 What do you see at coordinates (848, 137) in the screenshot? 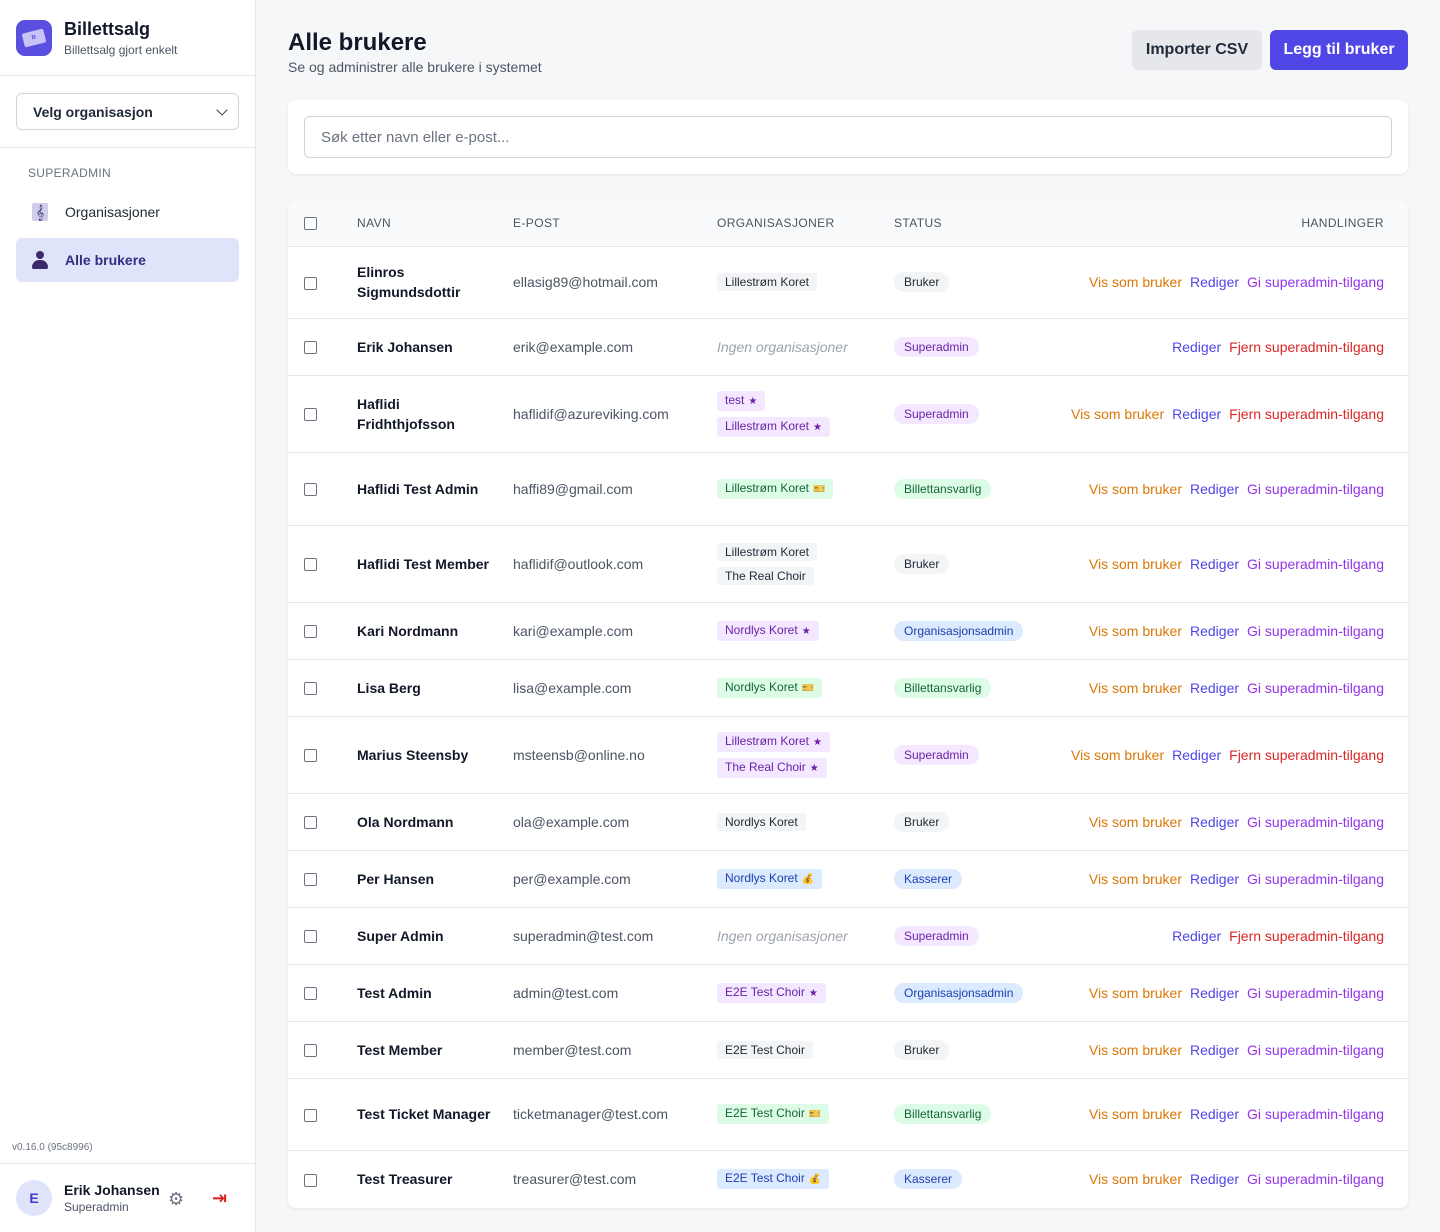
I see `search-input` at bounding box center [848, 137].